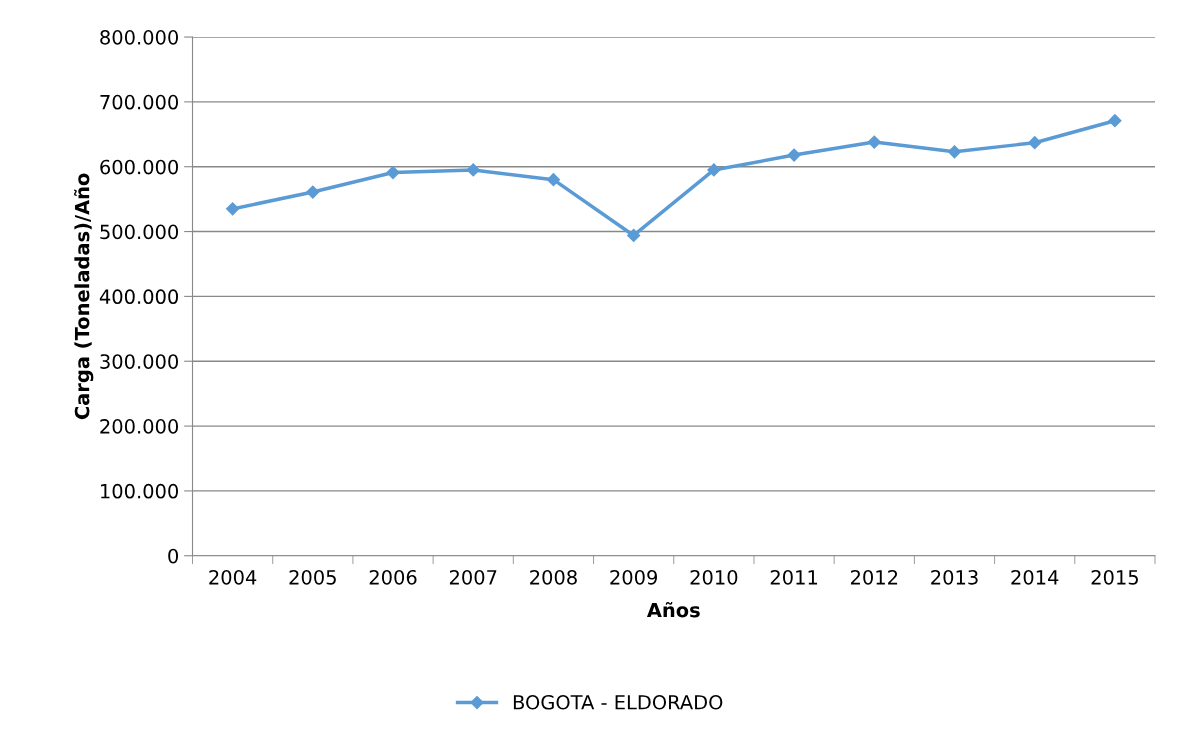 The image size is (1181, 741). What do you see at coordinates (393, 577) in the screenshot?
I see `x-tick-label: 2006` at bounding box center [393, 577].